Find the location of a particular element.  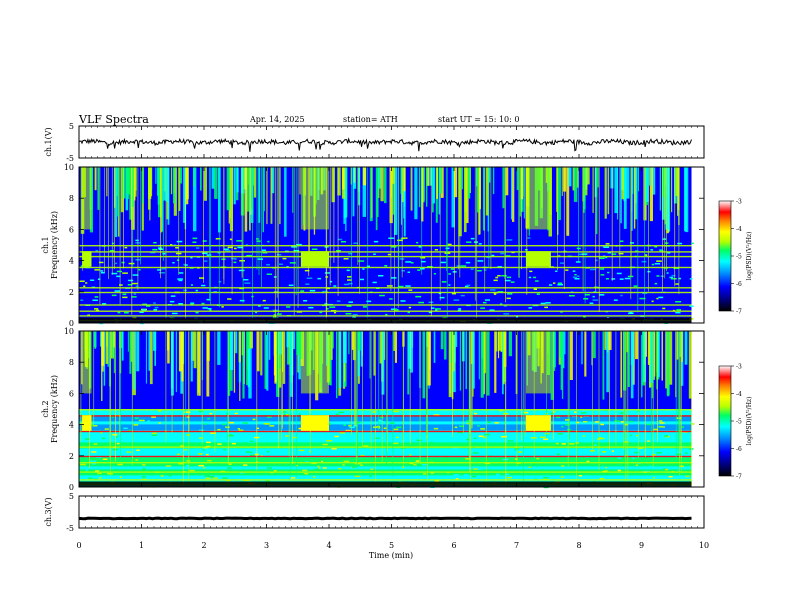

freq-tick-label: 2 is located at coordinates (71, 456).